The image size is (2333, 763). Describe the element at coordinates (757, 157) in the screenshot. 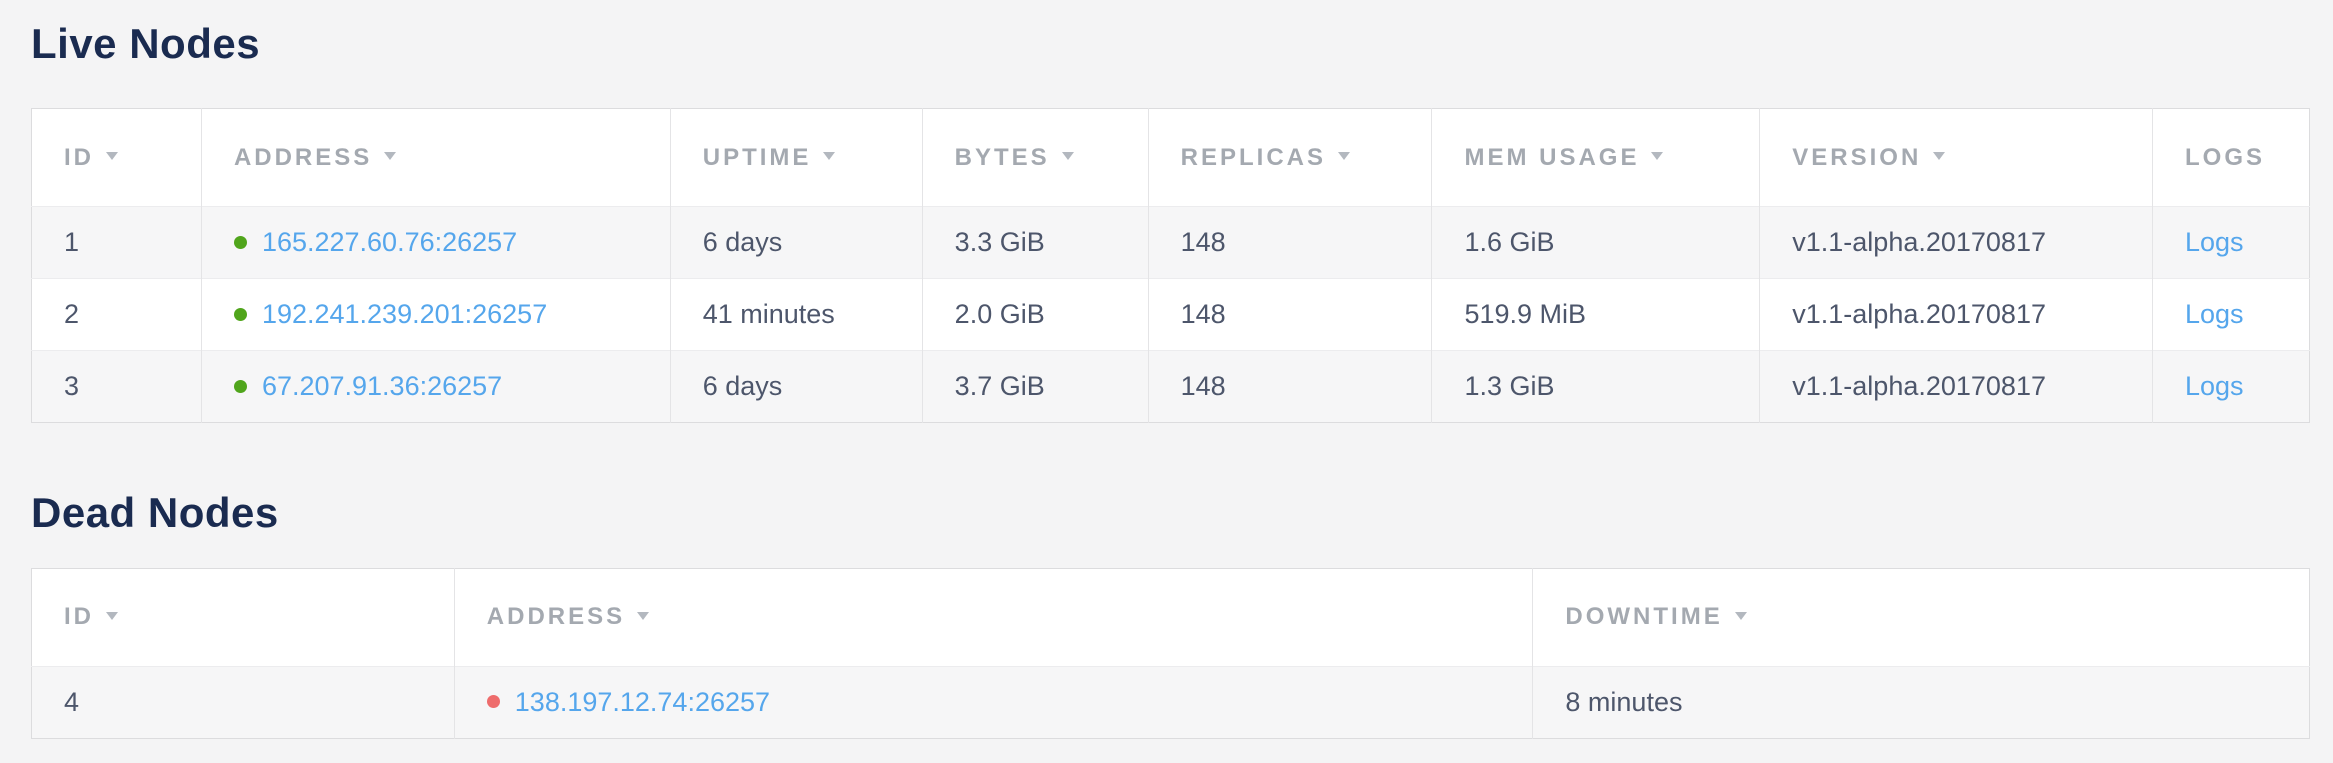

I see `column-header-label: UPTIME` at that location.